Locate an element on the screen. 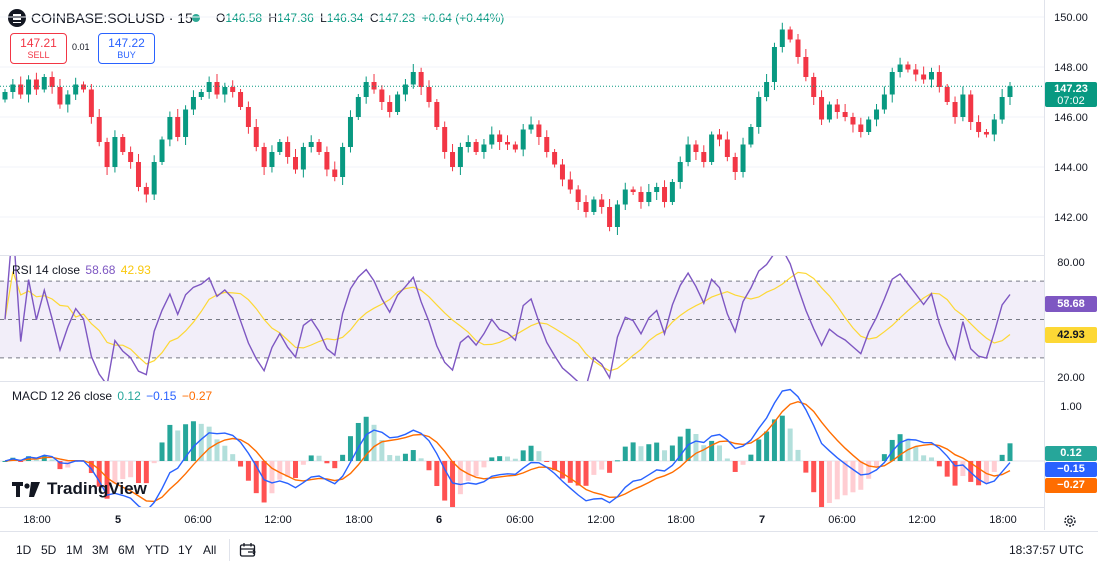 The image size is (1098, 572). spread-value: 0.01 is located at coordinates (81, 47).